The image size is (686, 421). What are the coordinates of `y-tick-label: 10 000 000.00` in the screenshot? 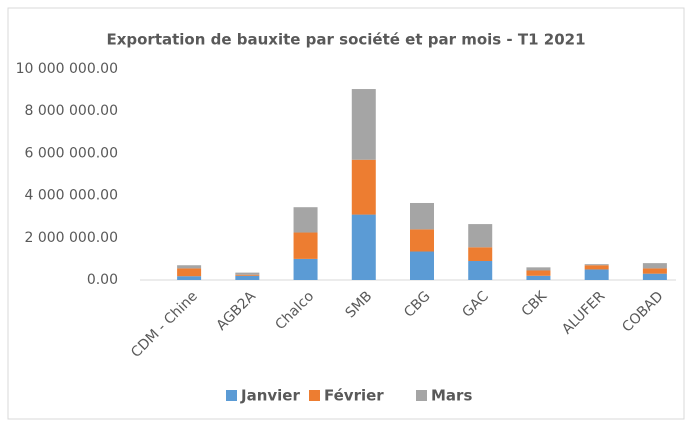 It's located at (67, 69).